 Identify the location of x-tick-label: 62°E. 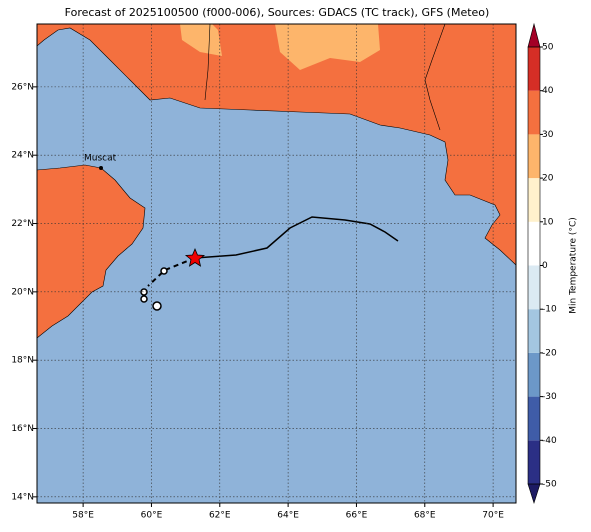
(220, 516).